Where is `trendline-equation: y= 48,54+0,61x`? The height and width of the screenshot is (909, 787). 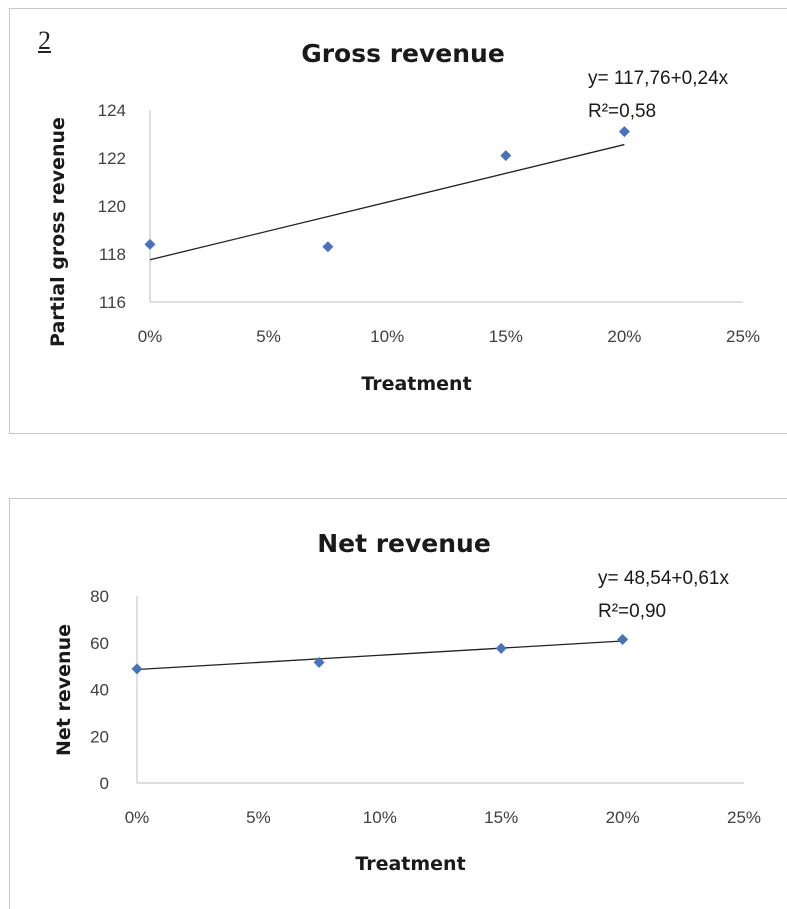 trendline-equation: y= 48,54+0,61x is located at coordinates (663, 578).